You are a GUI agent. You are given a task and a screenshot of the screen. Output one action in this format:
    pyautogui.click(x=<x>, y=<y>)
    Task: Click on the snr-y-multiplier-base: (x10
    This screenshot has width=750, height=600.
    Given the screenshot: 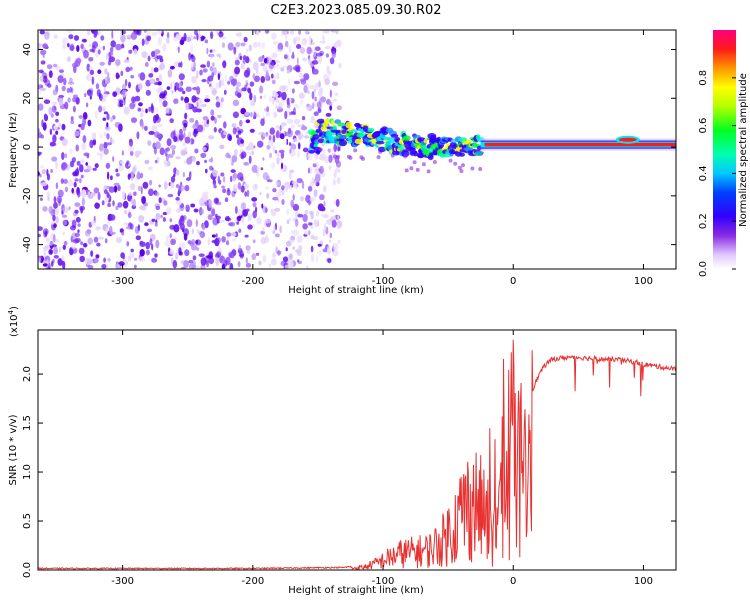 What is the action you would take?
    pyautogui.click(x=14, y=325)
    